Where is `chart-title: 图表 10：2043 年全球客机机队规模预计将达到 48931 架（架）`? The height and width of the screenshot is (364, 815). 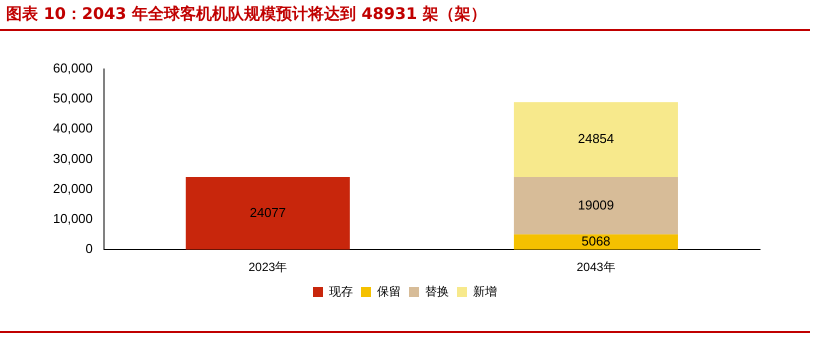 chart-title: 图表 10：2043 年全球客机机队规模预计将达到 48931 架（架） is located at coordinates (246, 14).